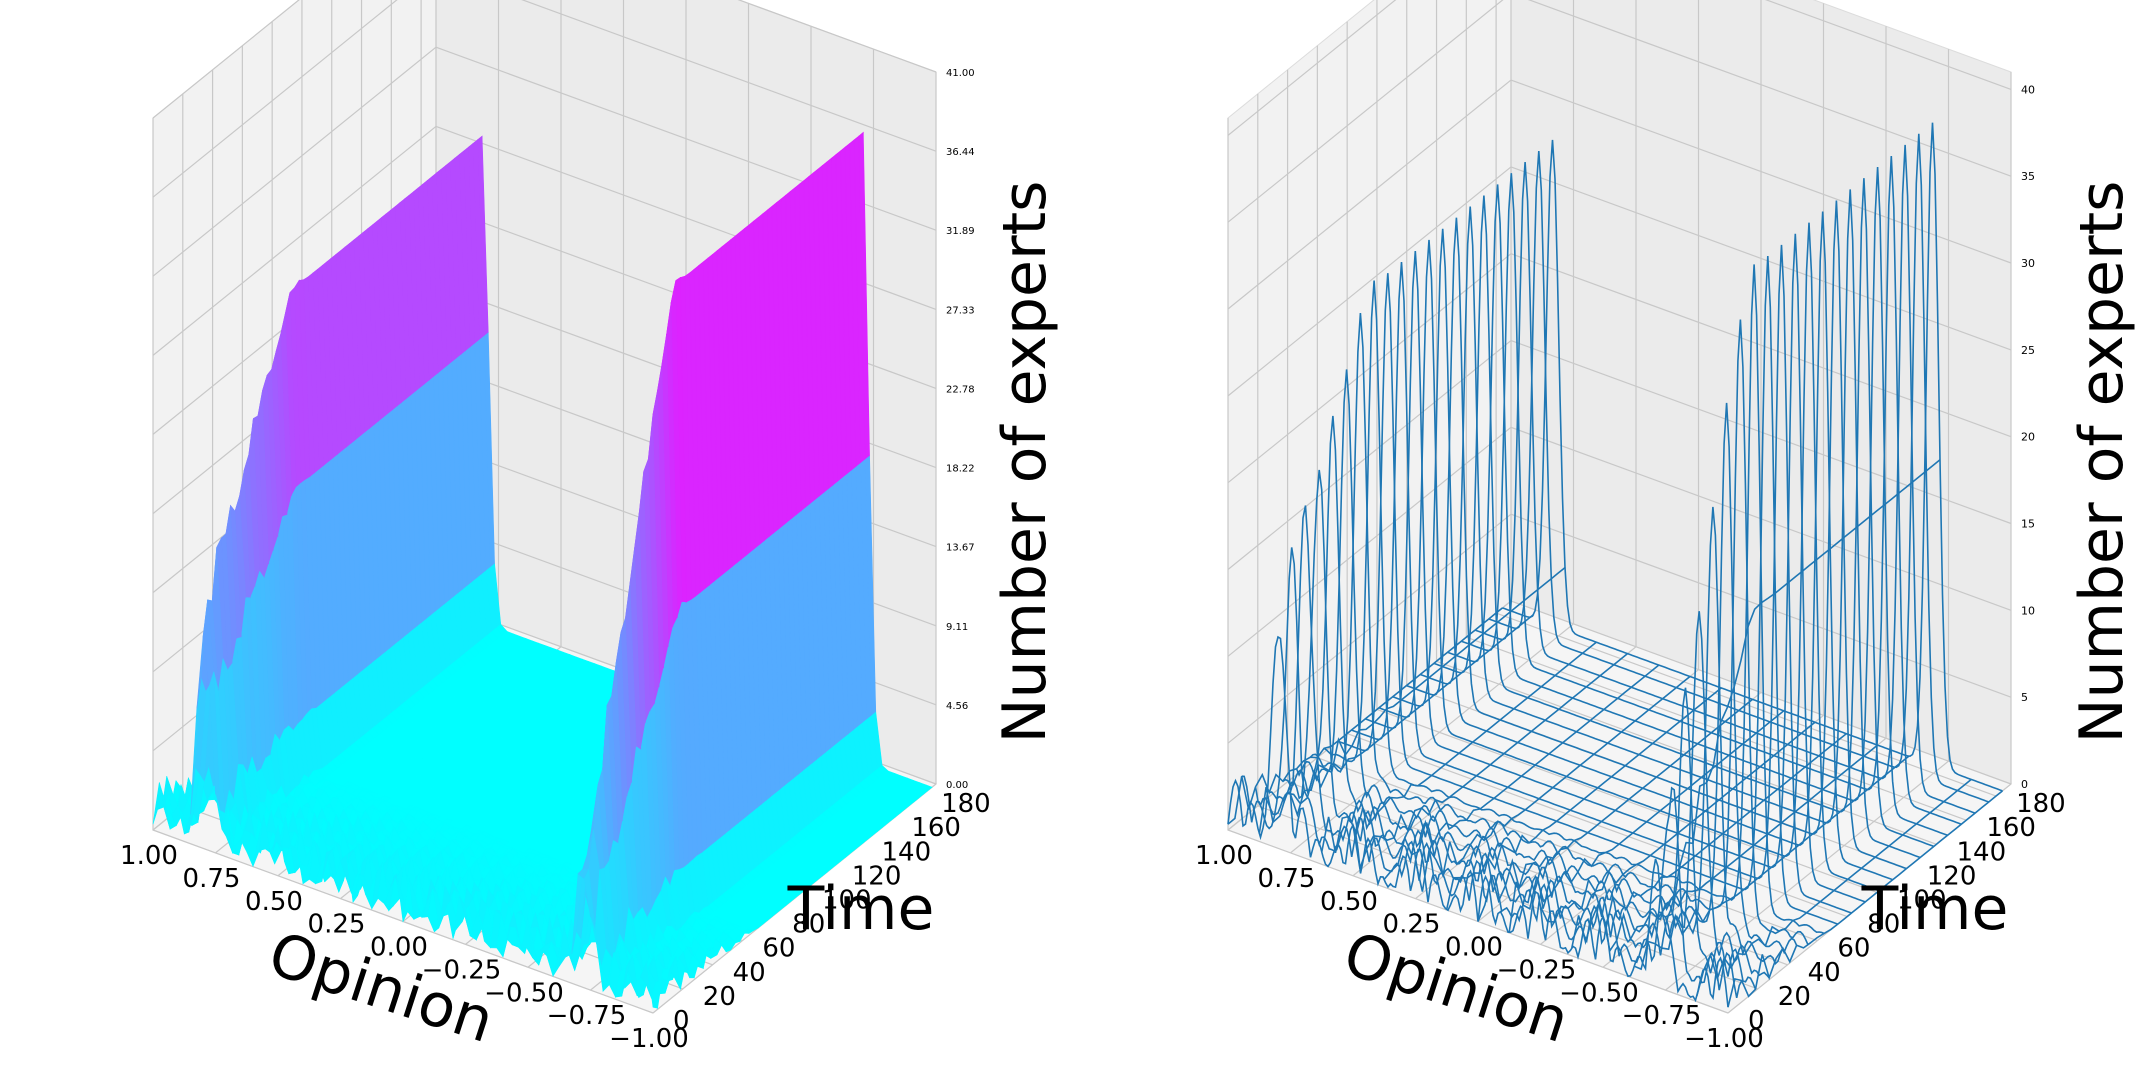 The height and width of the screenshot is (1072, 2152). What do you see at coordinates (960, 310) in the screenshot?
I see `z-tick-label: 27.33` at bounding box center [960, 310].